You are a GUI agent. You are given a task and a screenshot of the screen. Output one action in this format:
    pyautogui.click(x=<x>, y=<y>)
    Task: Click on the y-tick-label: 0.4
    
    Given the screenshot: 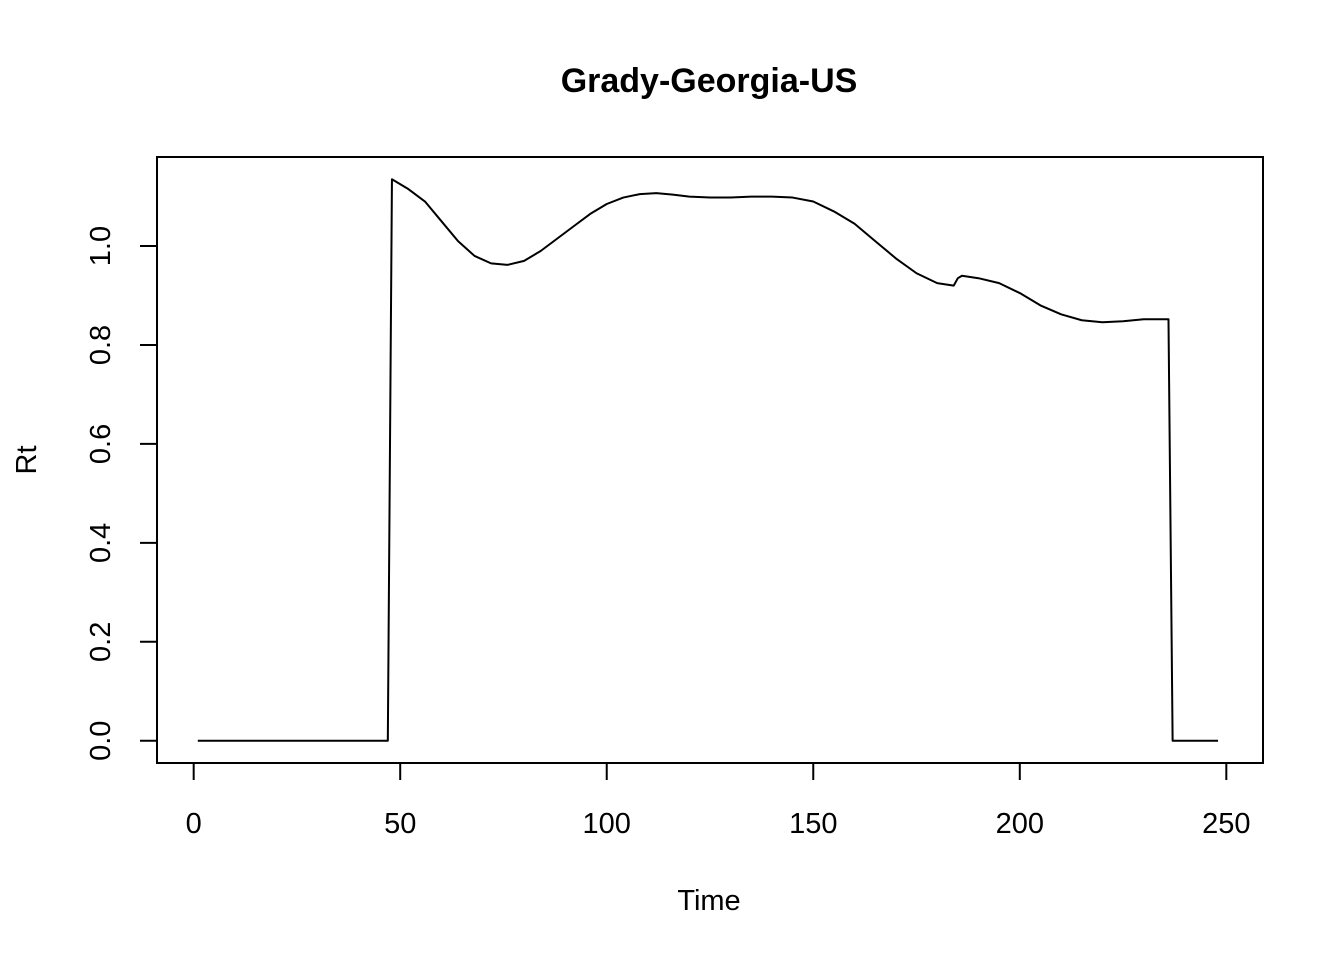 What is the action you would take?
    pyautogui.click(x=101, y=543)
    